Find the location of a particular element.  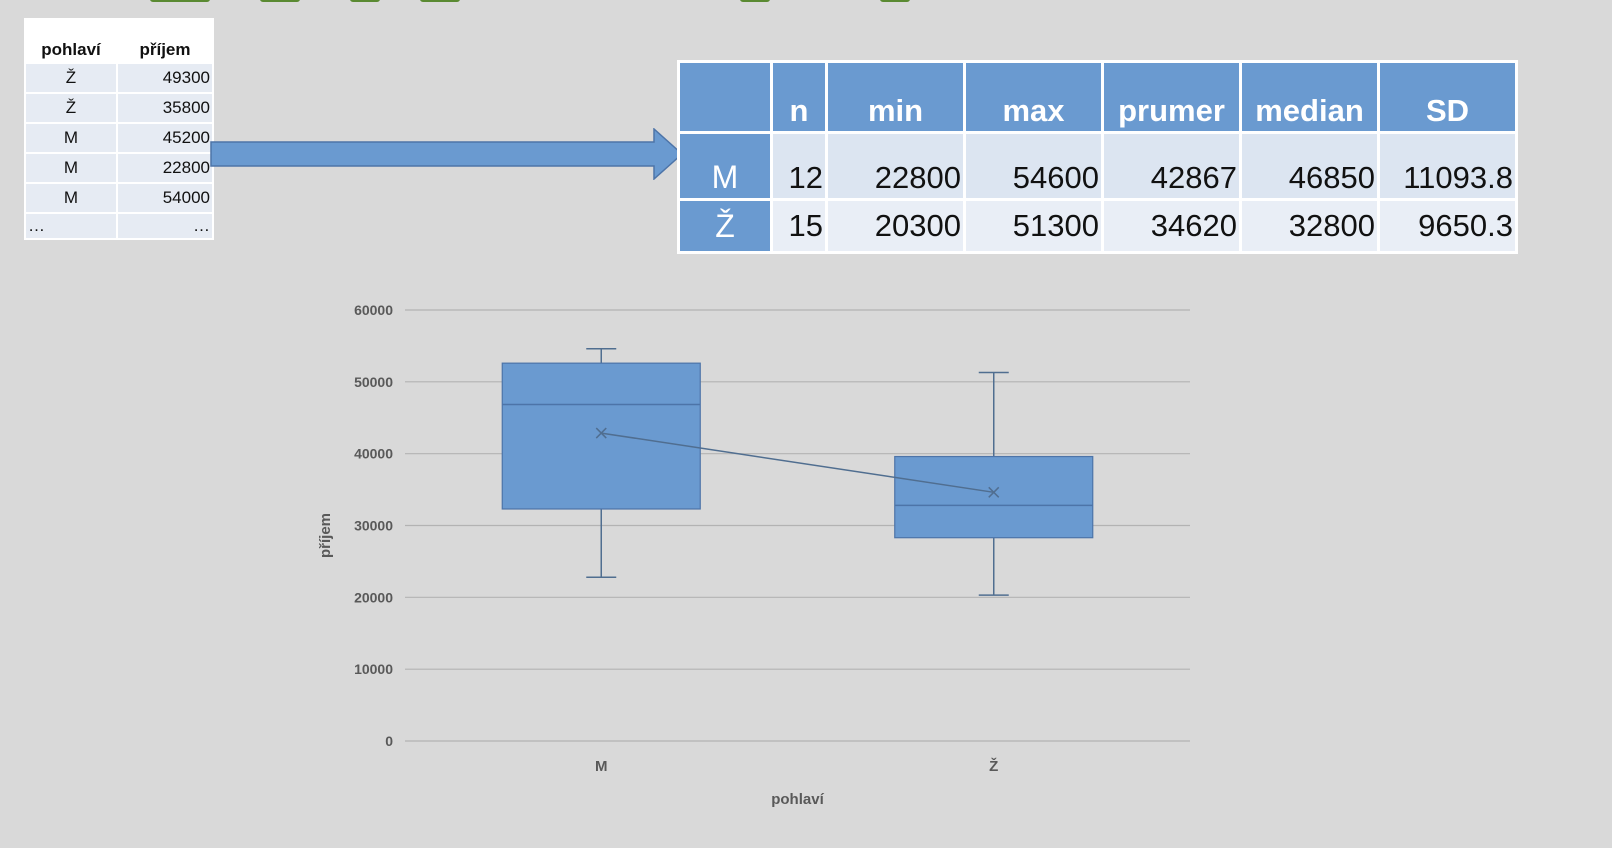

cell-min: 20300 is located at coordinates (895, 226).